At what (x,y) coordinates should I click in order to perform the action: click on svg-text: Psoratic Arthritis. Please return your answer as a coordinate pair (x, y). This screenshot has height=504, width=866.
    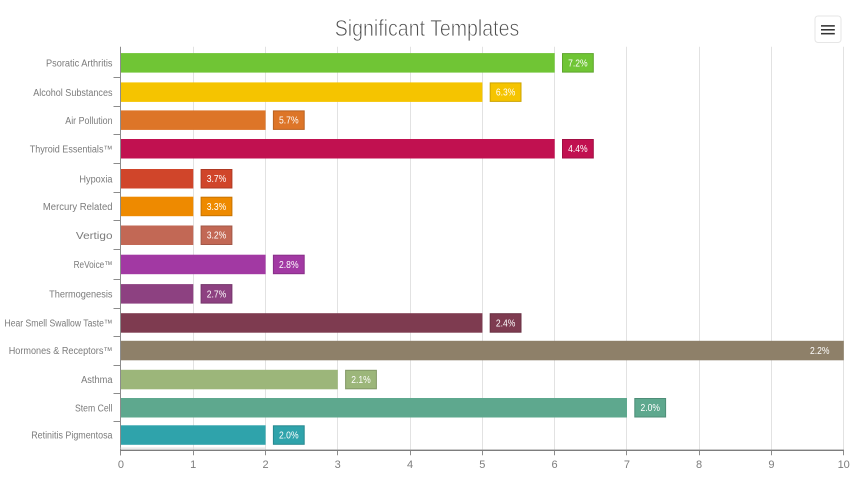
    Looking at the image, I should click on (79, 64).